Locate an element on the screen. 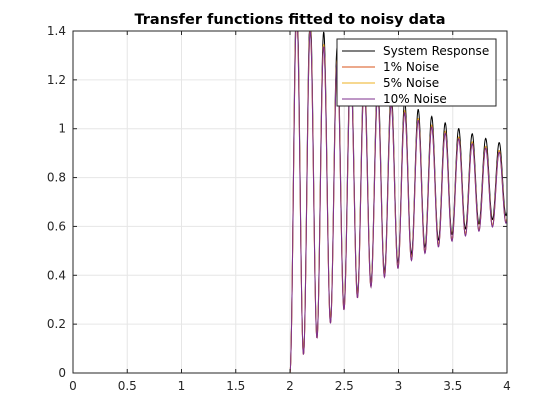  x-tick-label: 3 is located at coordinates (399, 386).